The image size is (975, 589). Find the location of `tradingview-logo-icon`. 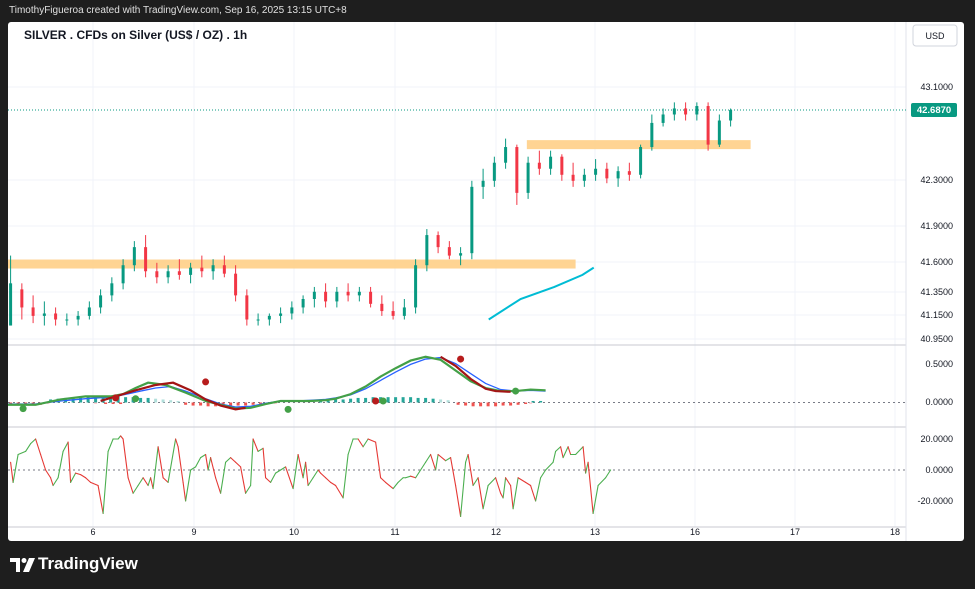

tradingview-logo-icon is located at coordinates (22, 565).